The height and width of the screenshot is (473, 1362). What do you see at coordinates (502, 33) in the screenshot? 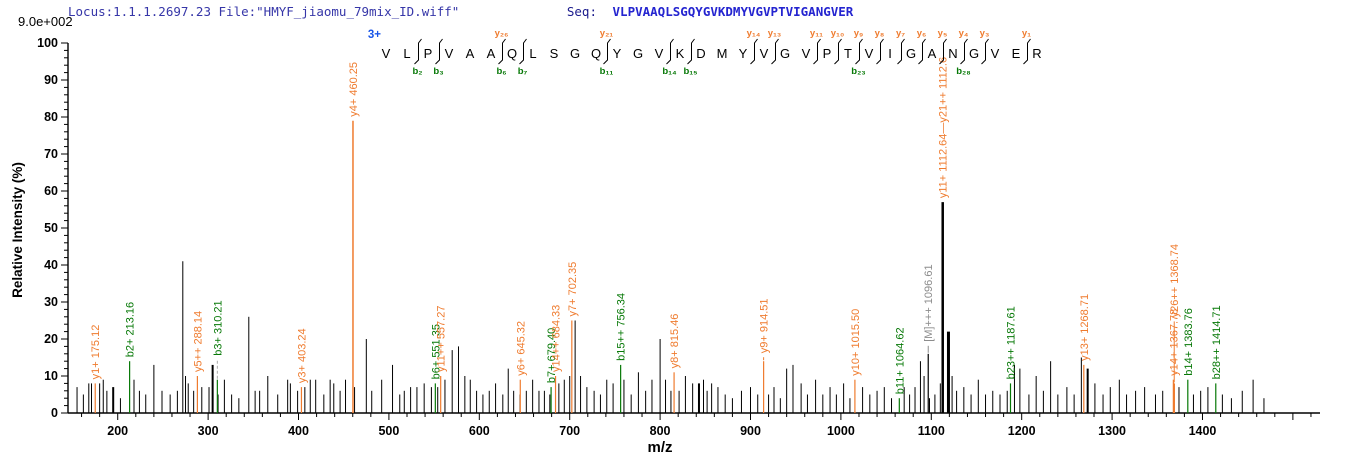
I see `y-ion-label: y₂₆` at bounding box center [502, 33].